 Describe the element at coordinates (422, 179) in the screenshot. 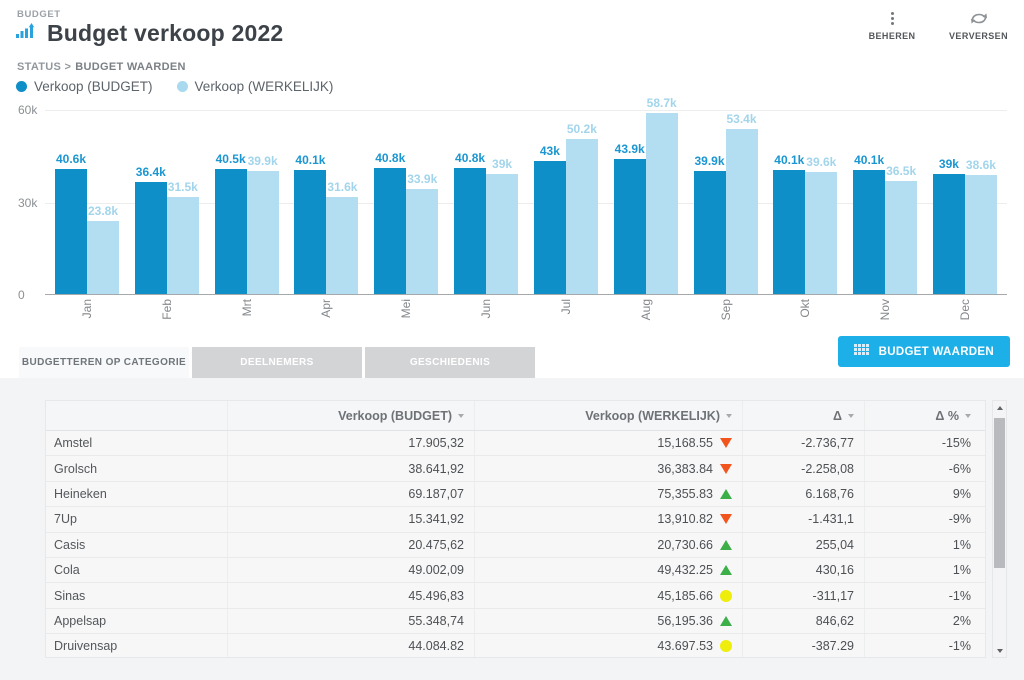

I see `bar-value-label: 33.9k` at that location.